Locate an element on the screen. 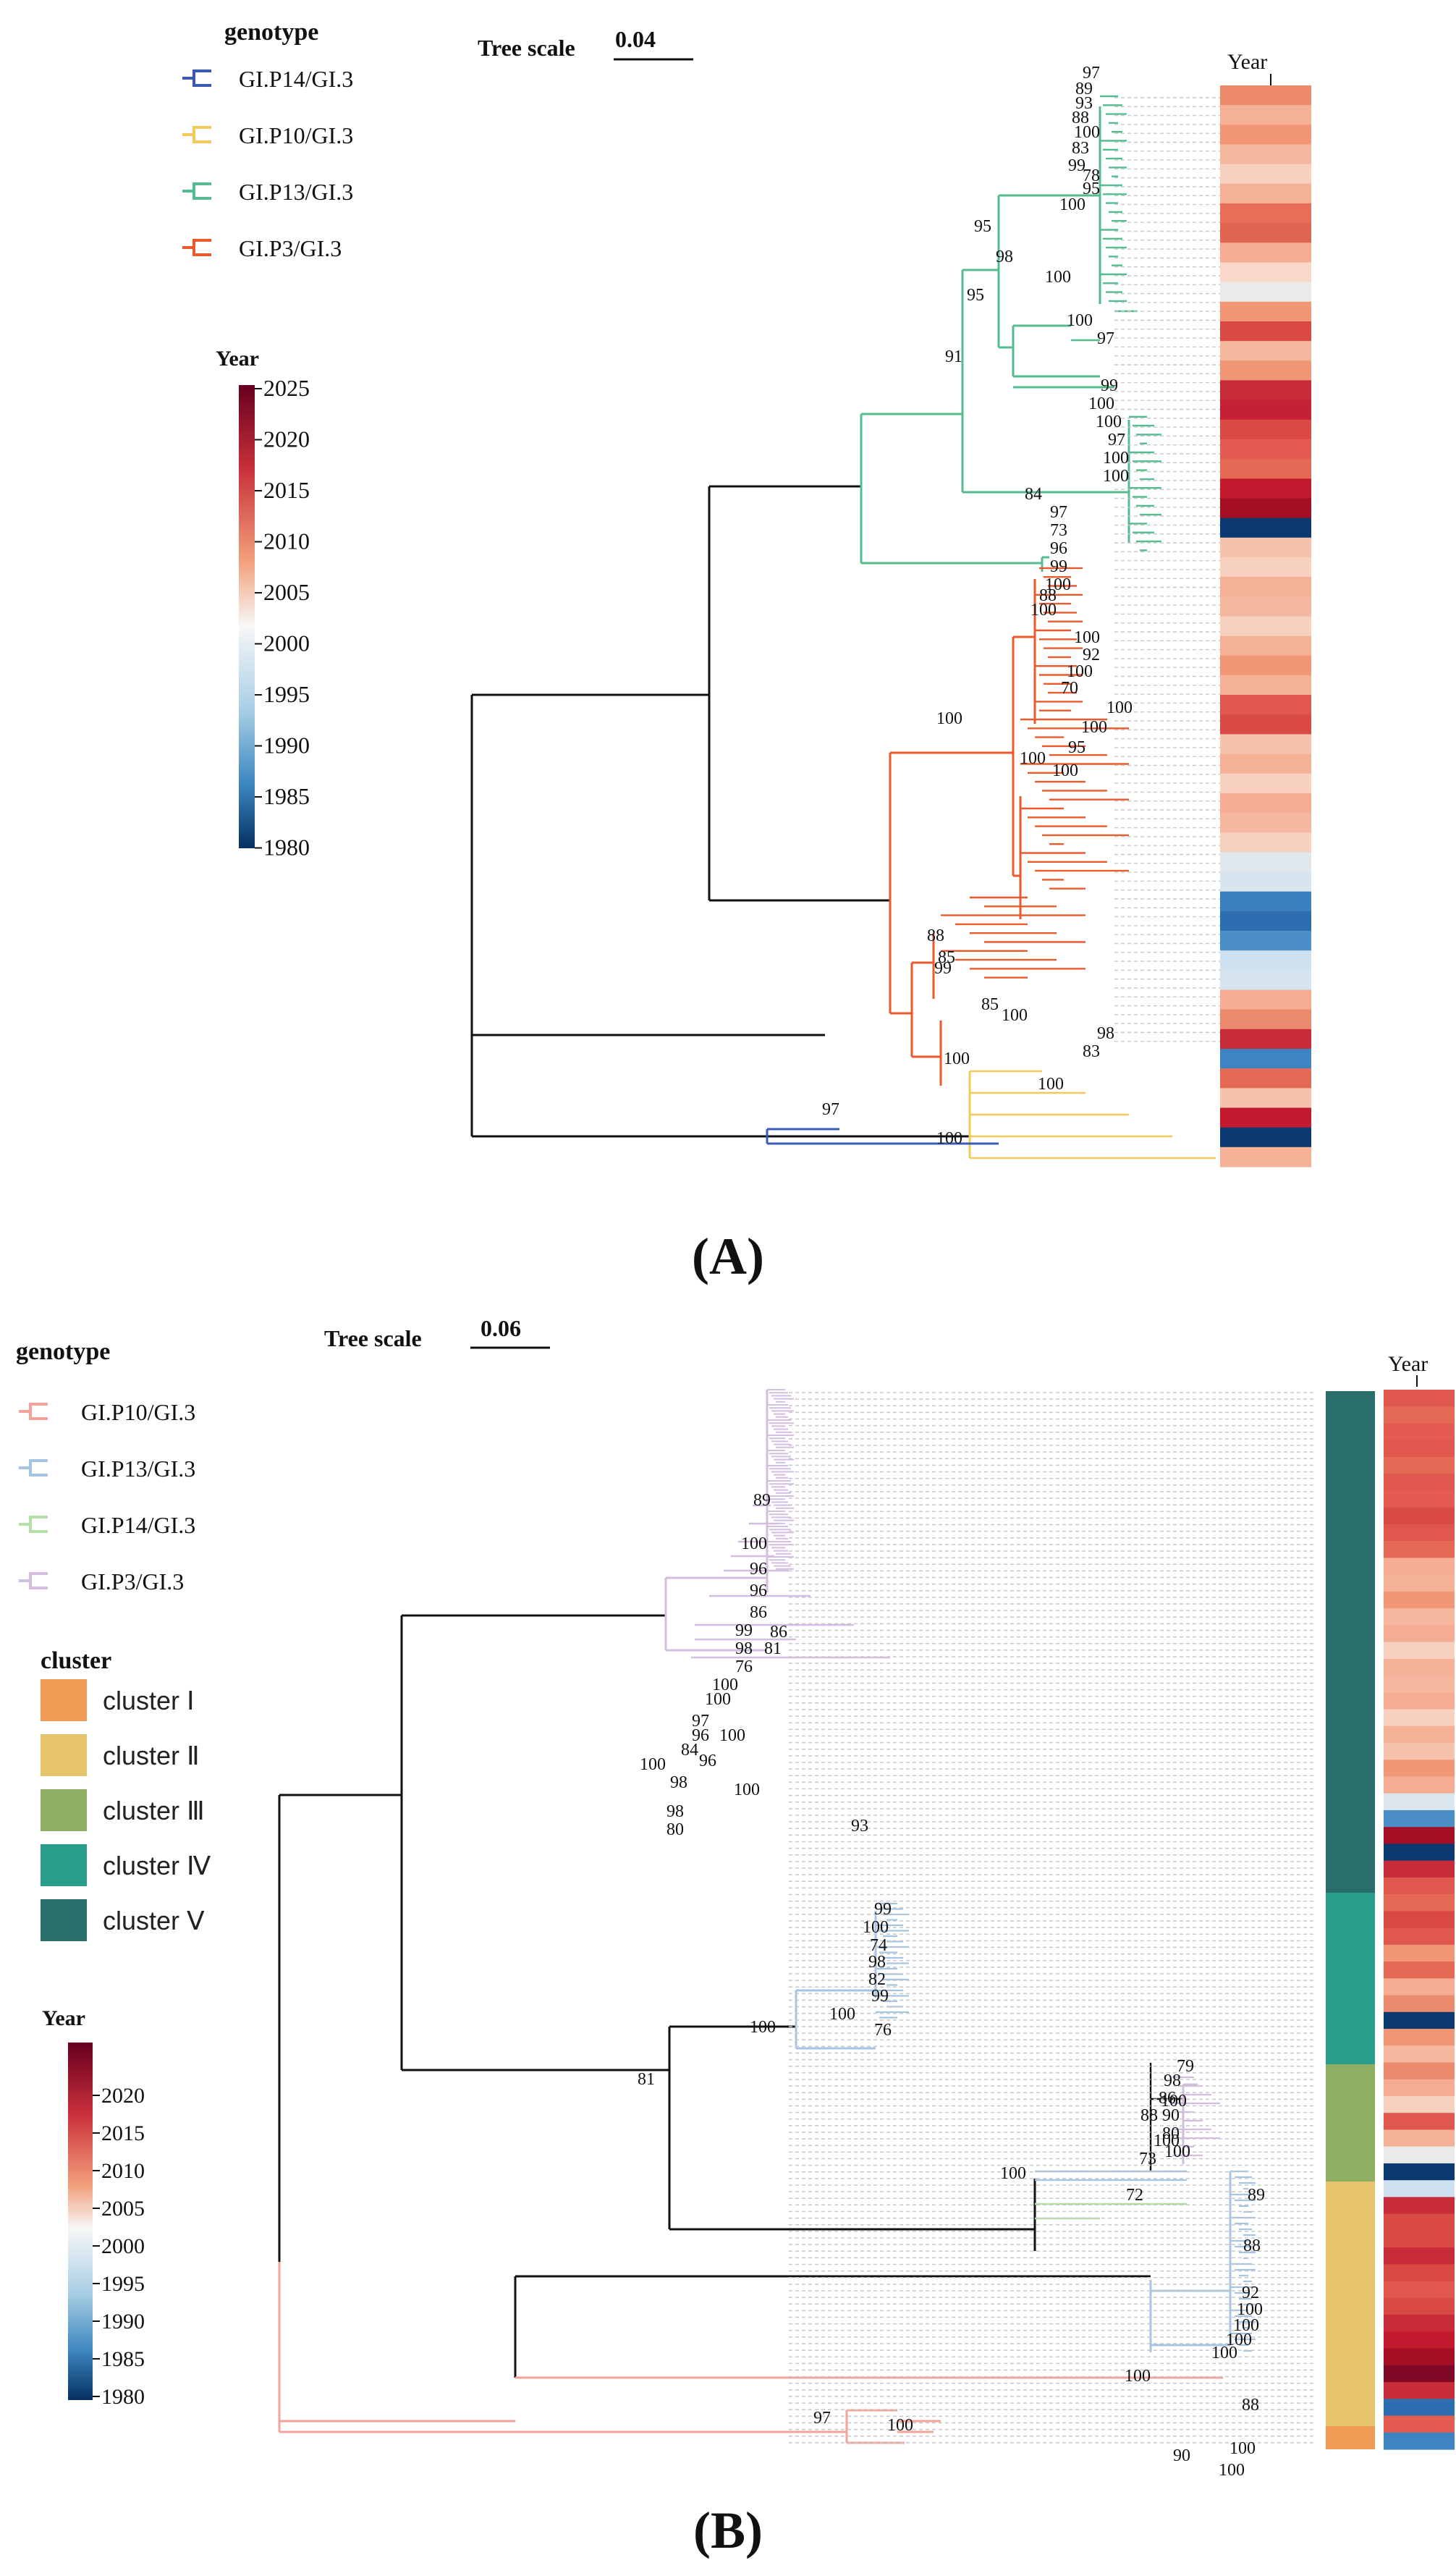 The height and width of the screenshot is (2568, 1456). bootstrap-value: 84 is located at coordinates (689, 1751).